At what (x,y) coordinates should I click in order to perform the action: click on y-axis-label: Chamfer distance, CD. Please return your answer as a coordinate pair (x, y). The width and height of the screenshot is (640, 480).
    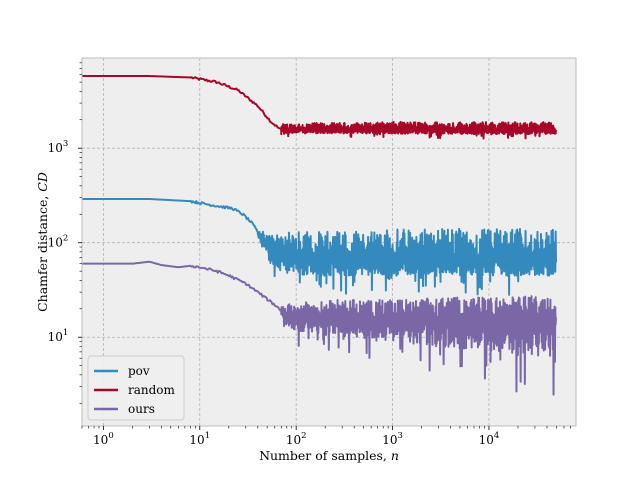
    Looking at the image, I should click on (42, 242).